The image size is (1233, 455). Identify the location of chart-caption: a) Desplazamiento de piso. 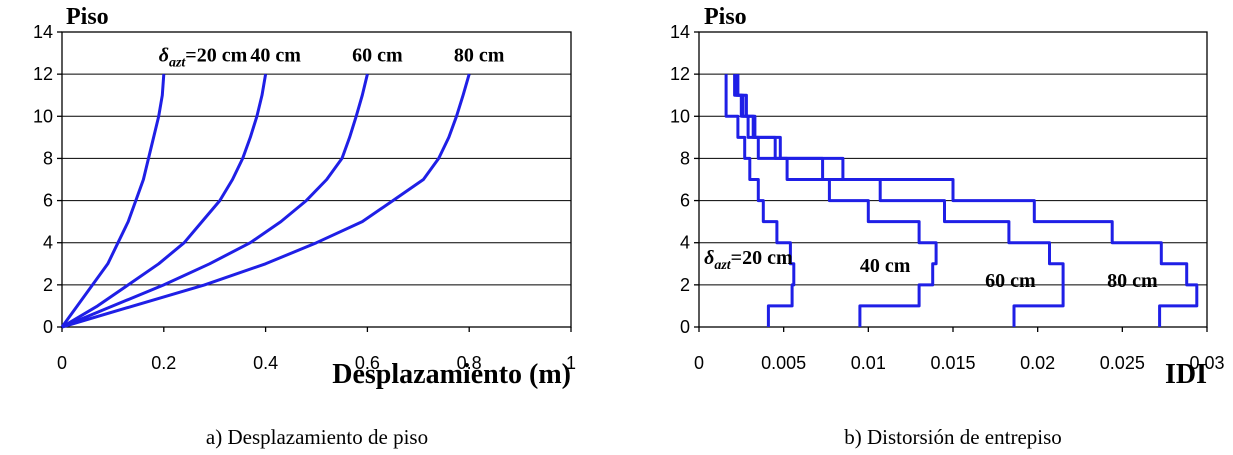
(317, 437).